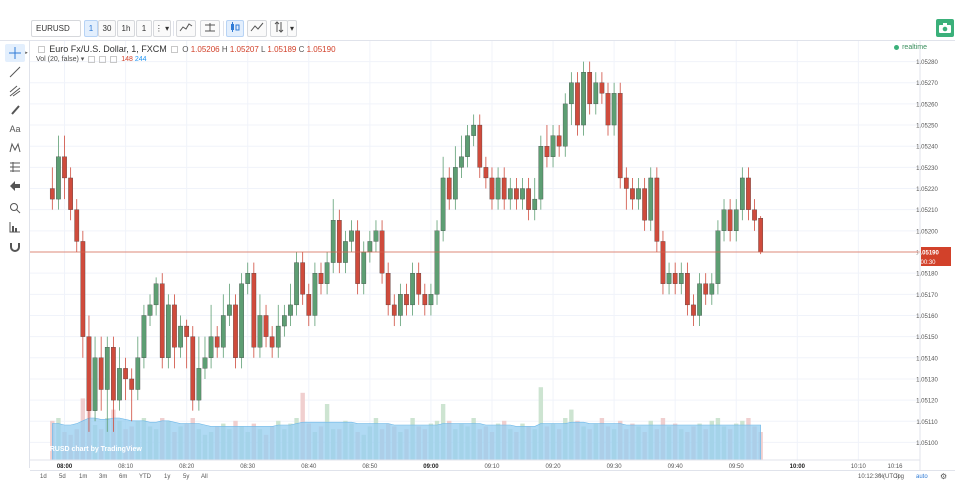  I want to click on snapshot-button, so click(945, 28).